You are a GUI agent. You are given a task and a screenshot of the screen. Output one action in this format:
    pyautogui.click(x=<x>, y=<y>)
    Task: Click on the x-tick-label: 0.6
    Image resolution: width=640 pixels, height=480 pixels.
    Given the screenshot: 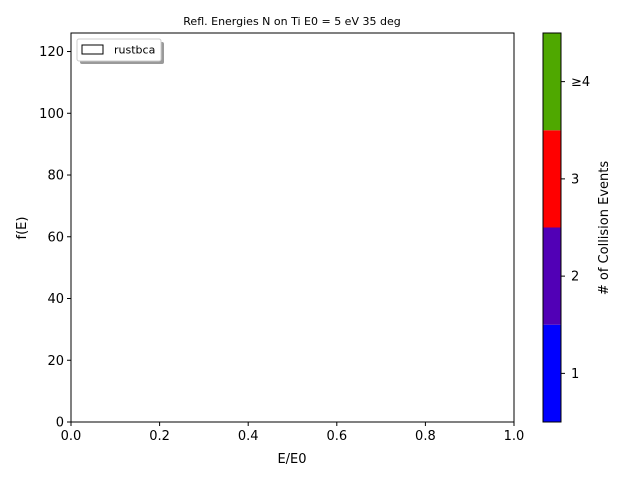 What is the action you would take?
    pyautogui.click(x=336, y=436)
    